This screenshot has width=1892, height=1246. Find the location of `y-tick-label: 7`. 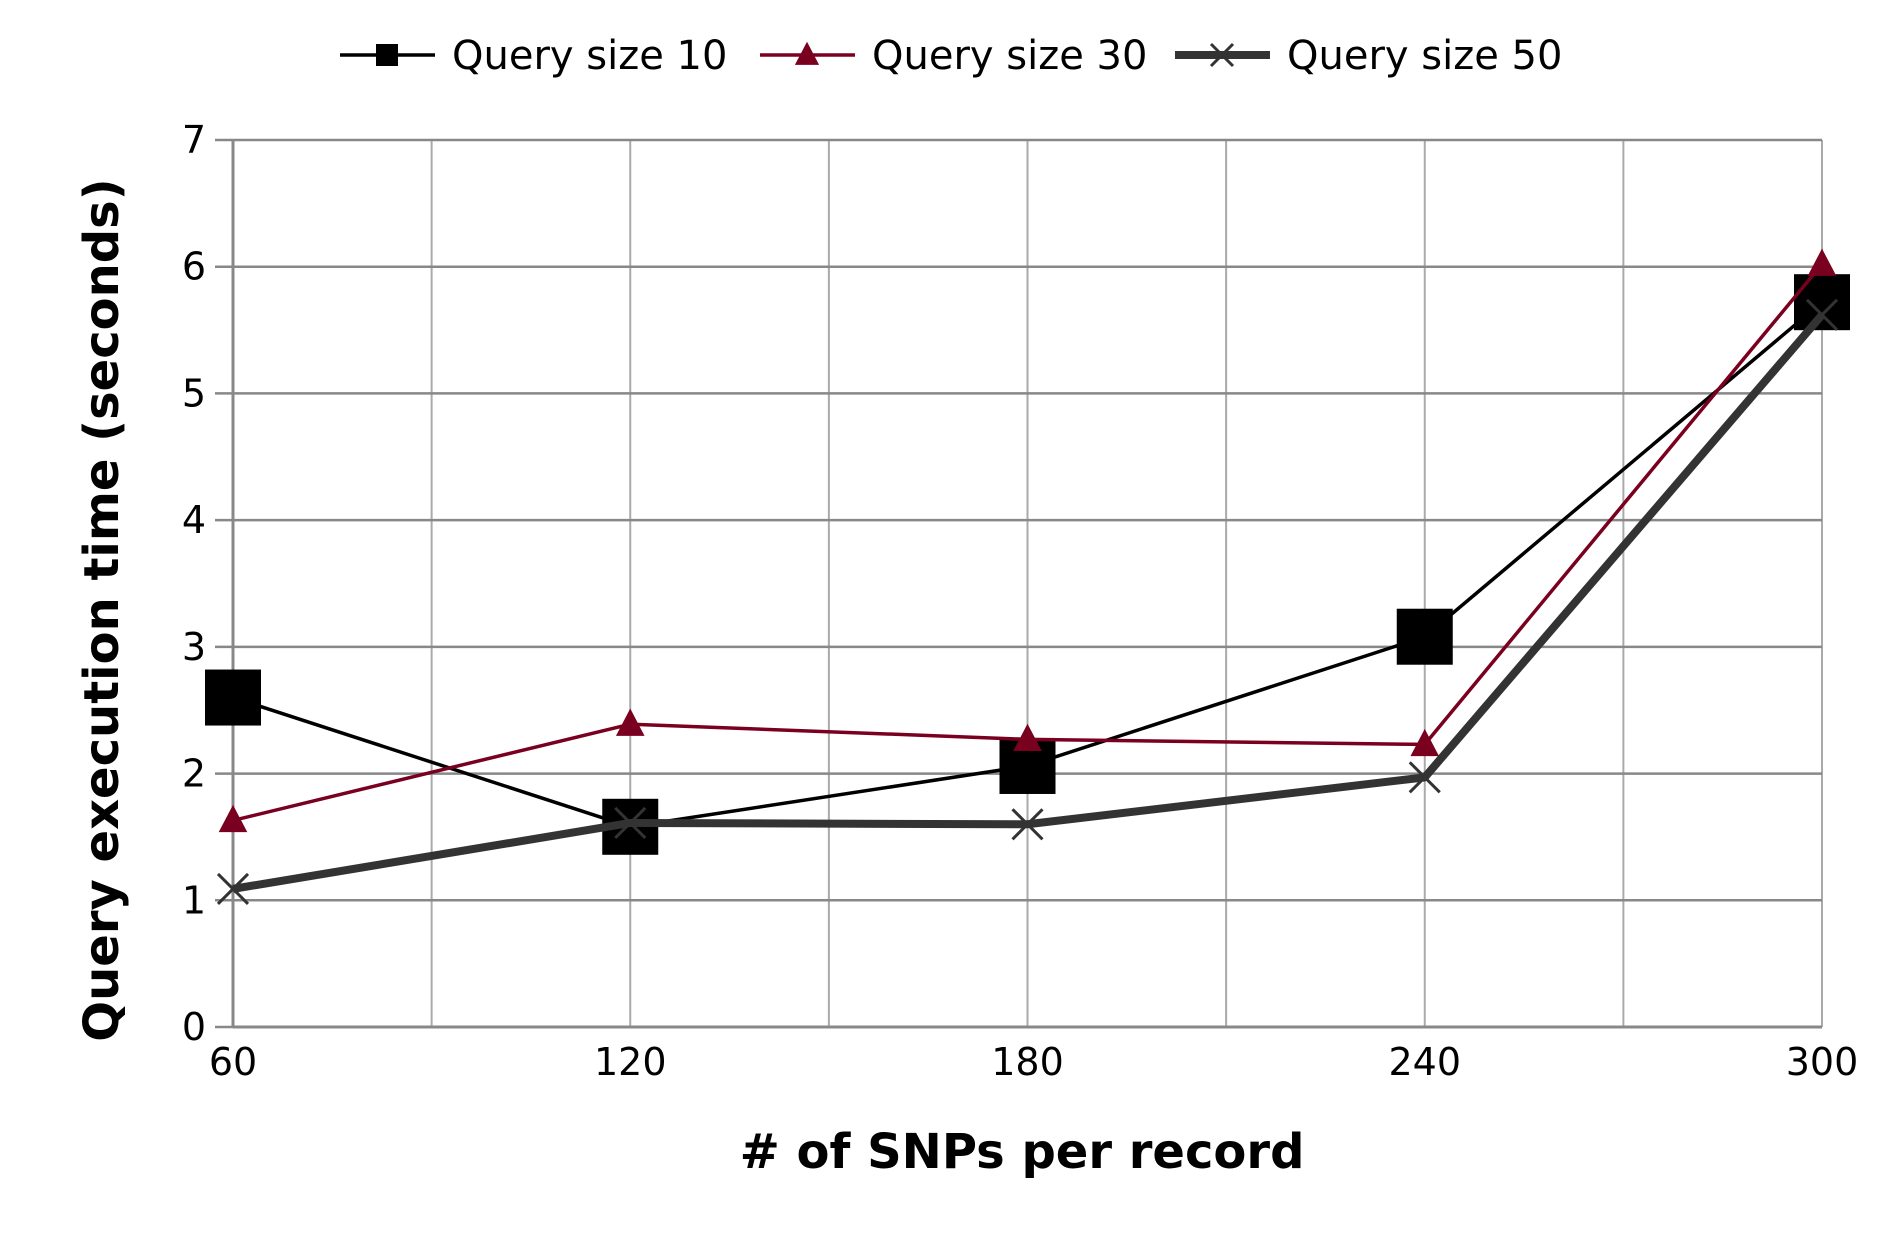

y-tick-label: 7 is located at coordinates (194, 140).